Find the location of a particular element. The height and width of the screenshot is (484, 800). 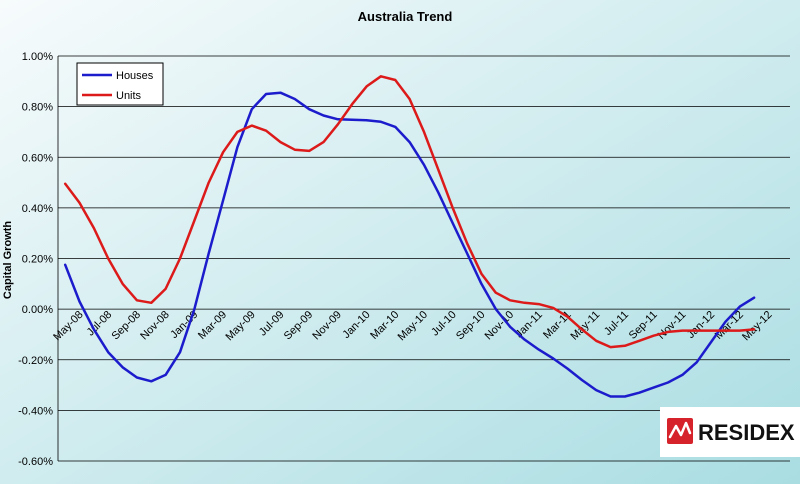

legend-houses-label: Houses is located at coordinates (135, 76).